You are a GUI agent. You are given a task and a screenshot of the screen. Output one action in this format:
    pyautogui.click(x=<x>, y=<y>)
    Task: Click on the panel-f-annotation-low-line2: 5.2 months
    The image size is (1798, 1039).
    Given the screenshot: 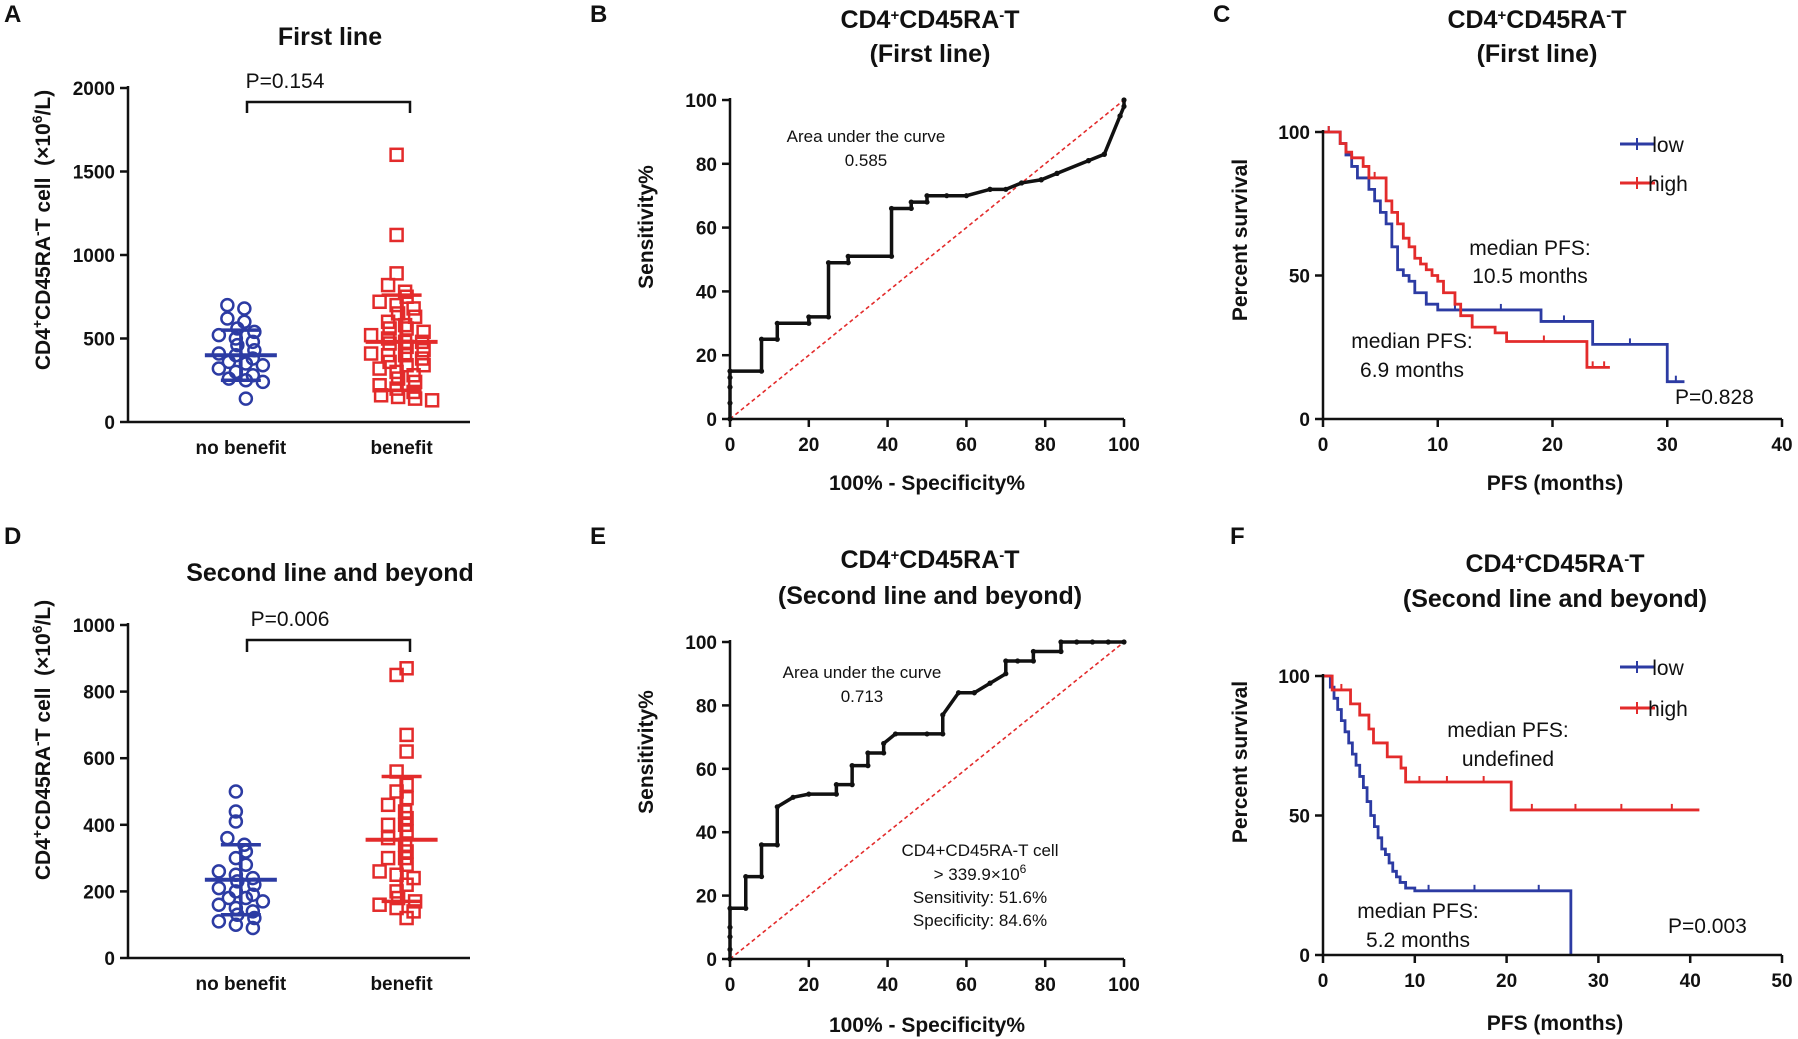 What is the action you would take?
    pyautogui.click(x=1418, y=940)
    